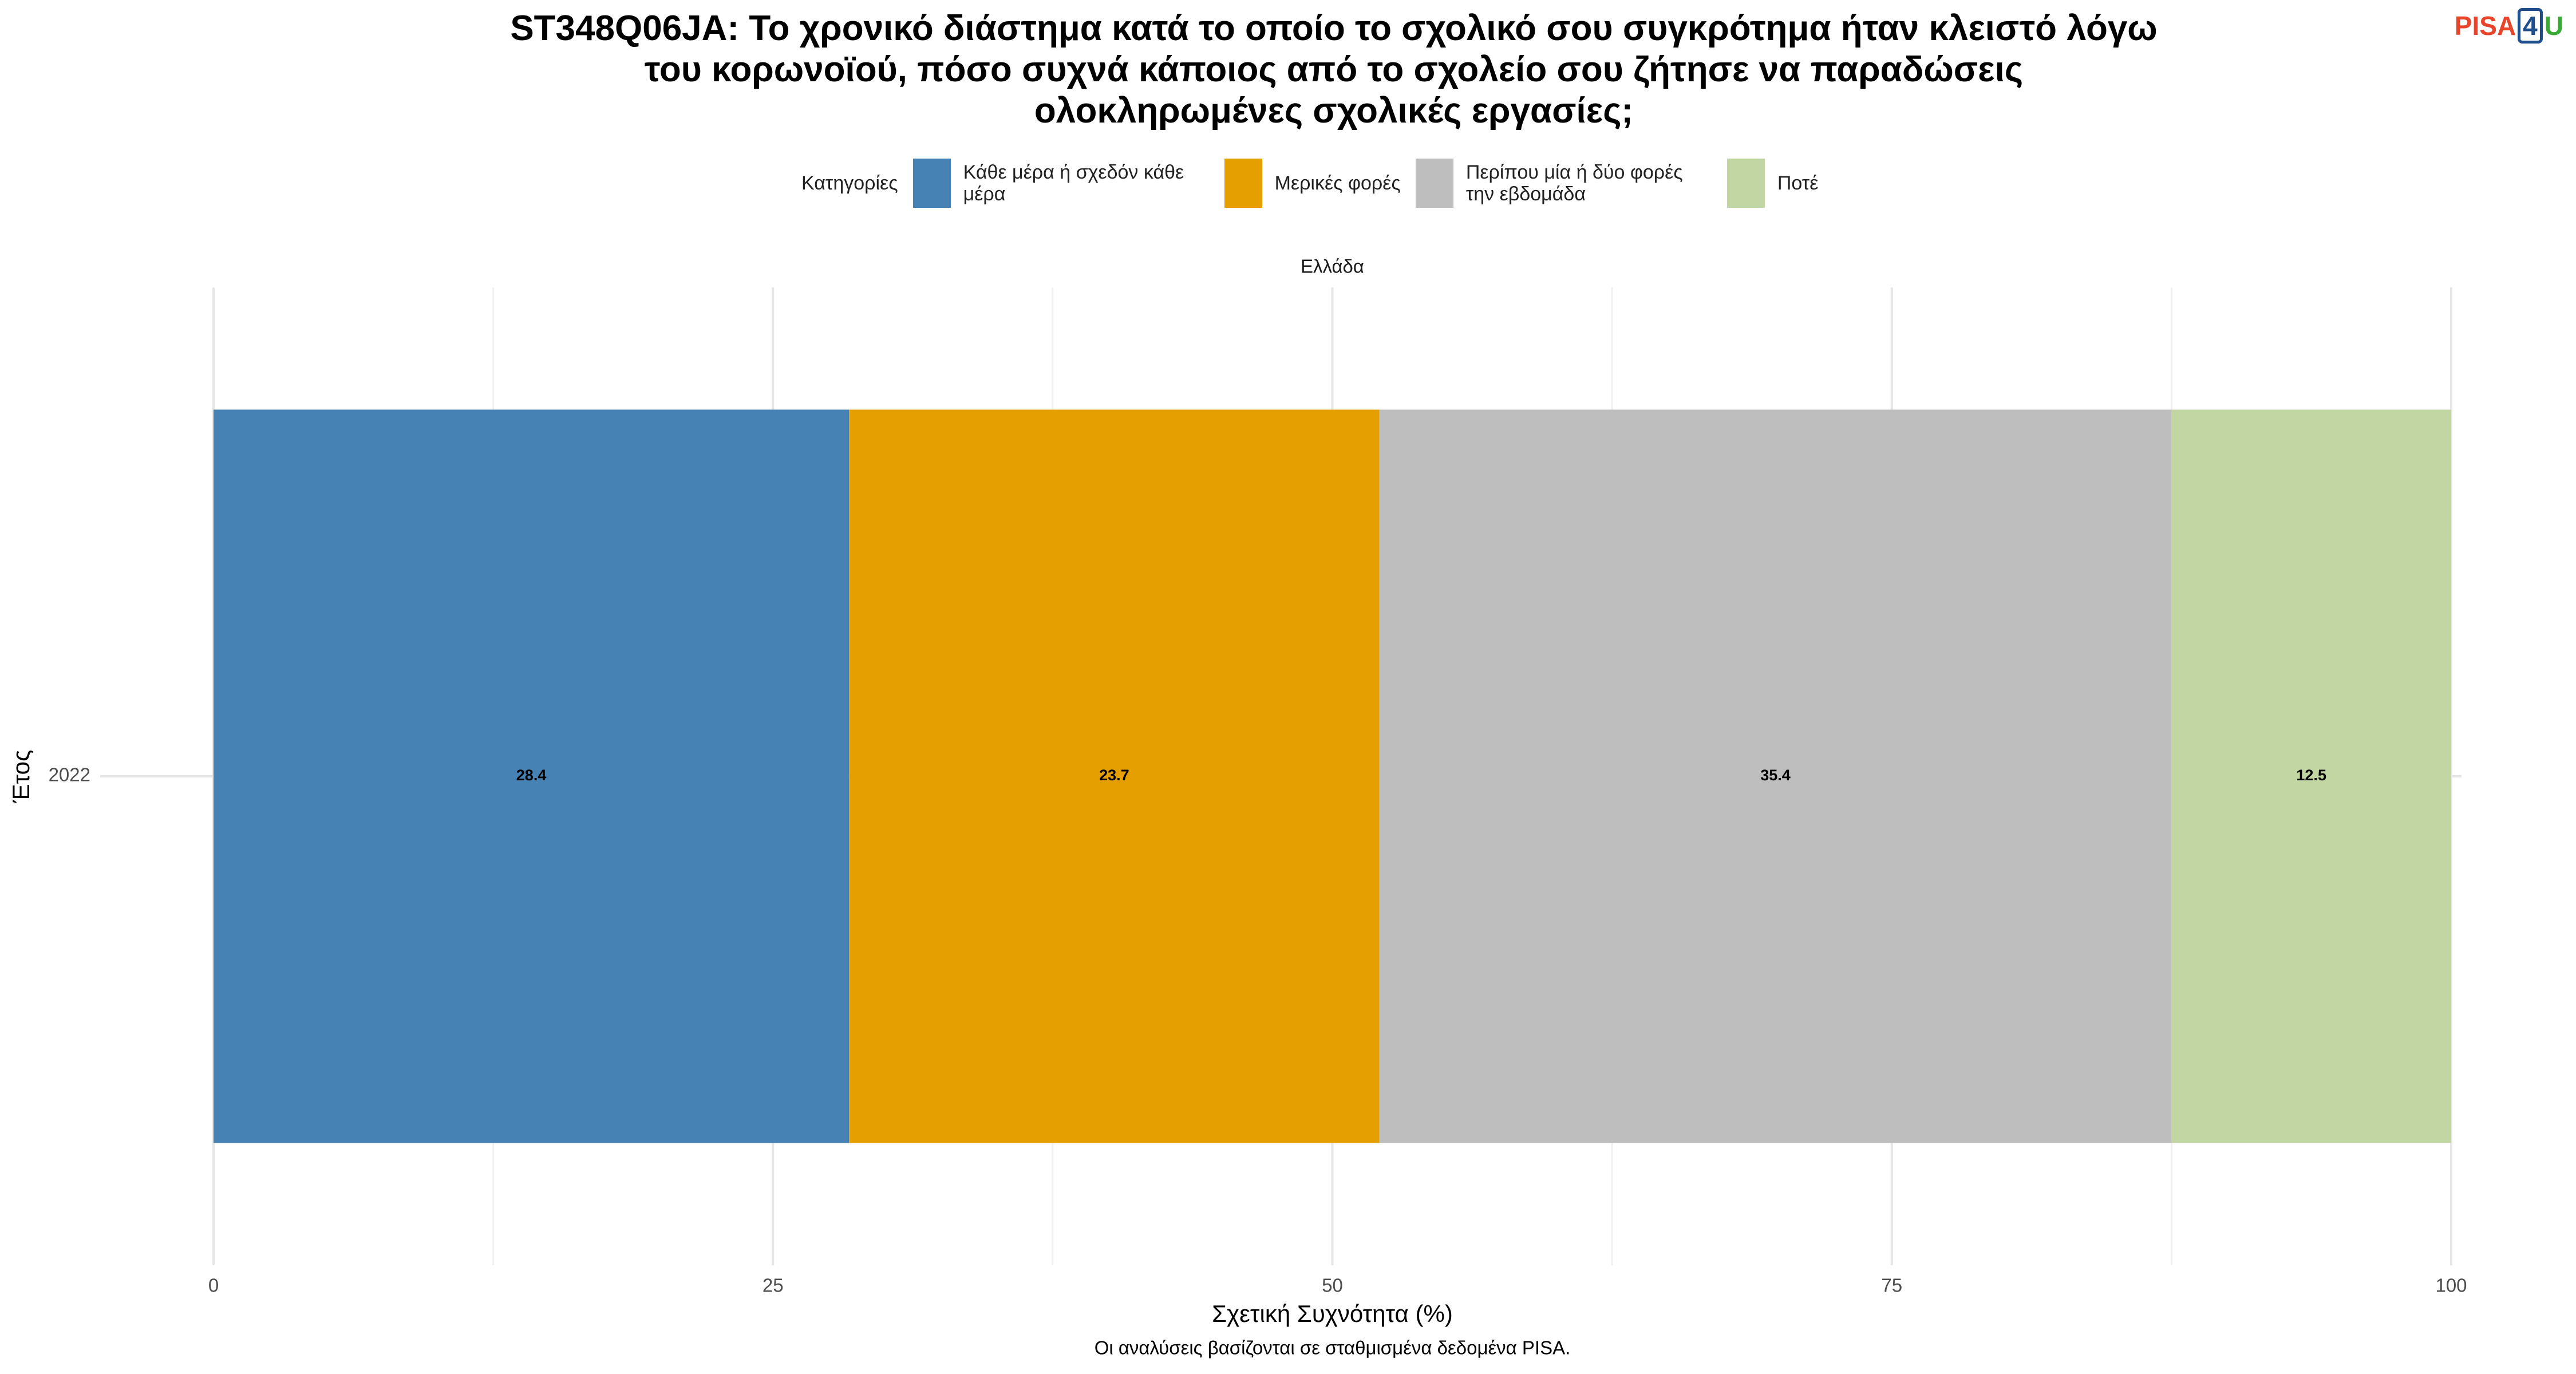 This screenshot has width=2576, height=1374. What do you see at coordinates (1798, 183) in the screenshot?
I see `legend-label: Ποτέ` at bounding box center [1798, 183].